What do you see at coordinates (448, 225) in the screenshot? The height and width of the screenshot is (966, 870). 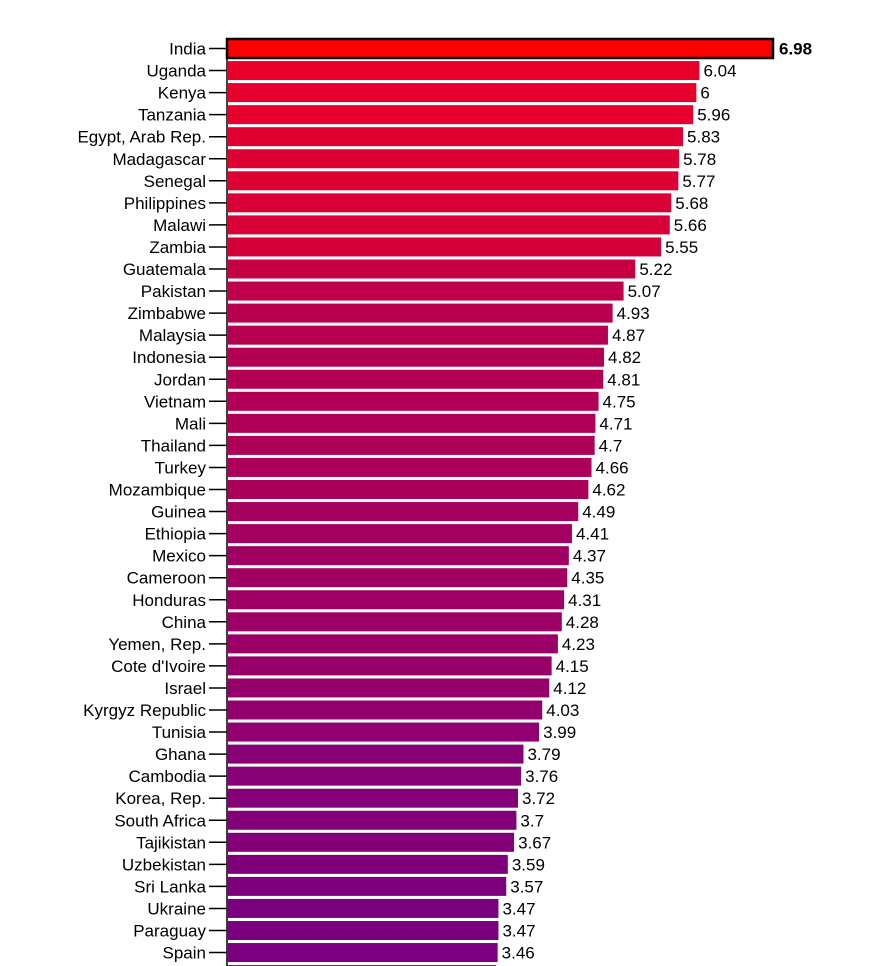 I see `bar-malawi` at bounding box center [448, 225].